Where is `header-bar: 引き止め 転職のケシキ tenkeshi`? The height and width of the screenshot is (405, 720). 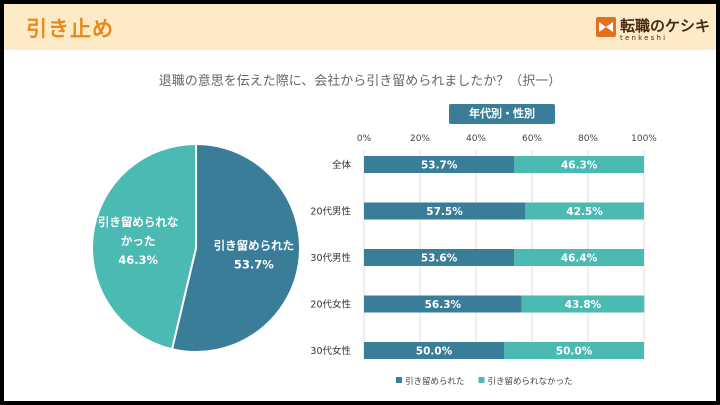
header-bar: 引き止め 転職のケシキ tenkeshi is located at coordinates (360, 27).